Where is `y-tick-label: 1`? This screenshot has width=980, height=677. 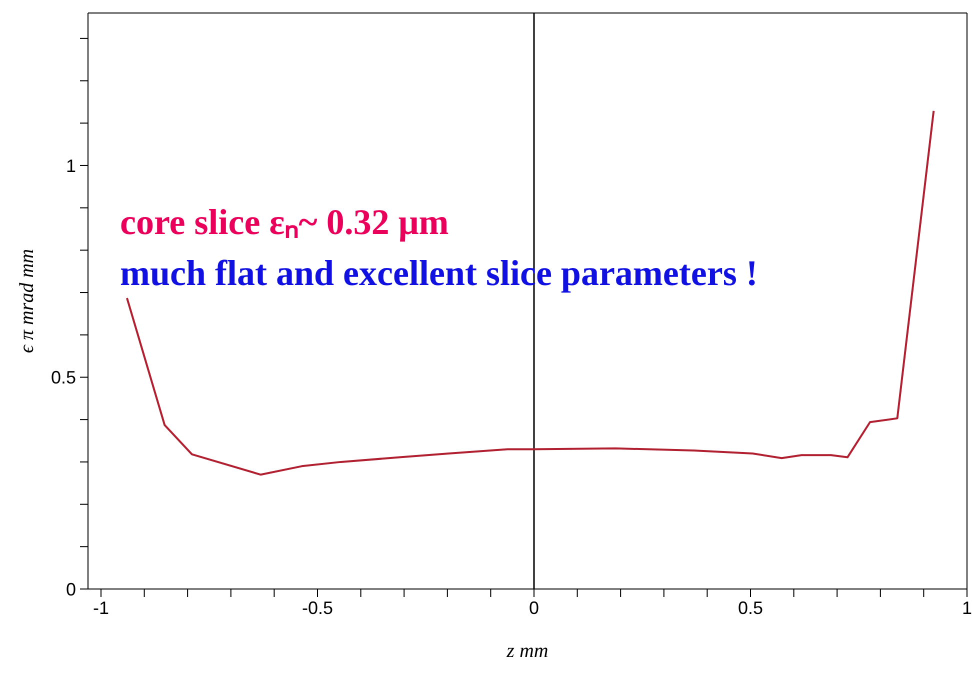
y-tick-label: 1 is located at coordinates (71, 166).